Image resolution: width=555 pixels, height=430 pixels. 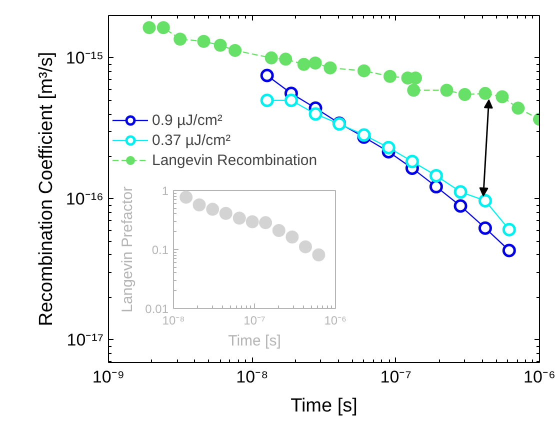 I want to click on y-axis-title: Recombination Coefficient [m³/s], so click(x=46, y=189).